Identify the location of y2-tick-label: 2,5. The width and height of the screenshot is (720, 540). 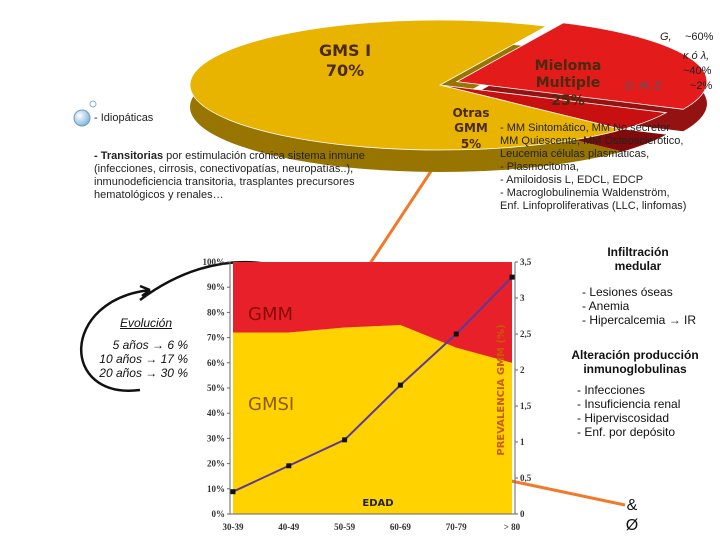
(526, 334).